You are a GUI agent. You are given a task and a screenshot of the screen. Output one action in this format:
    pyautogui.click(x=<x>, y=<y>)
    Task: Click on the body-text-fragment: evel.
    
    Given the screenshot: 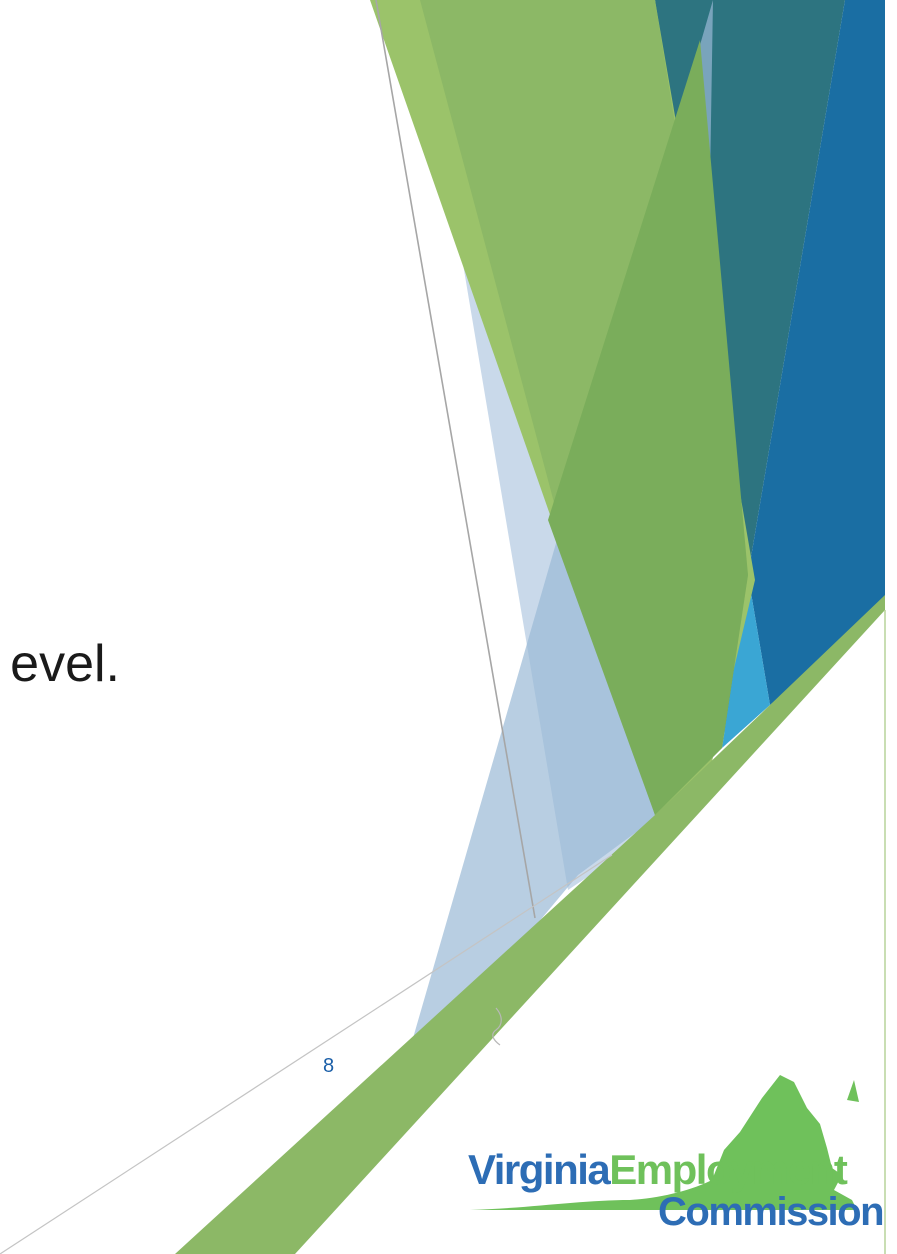 What is the action you would take?
    pyautogui.click(x=65, y=664)
    